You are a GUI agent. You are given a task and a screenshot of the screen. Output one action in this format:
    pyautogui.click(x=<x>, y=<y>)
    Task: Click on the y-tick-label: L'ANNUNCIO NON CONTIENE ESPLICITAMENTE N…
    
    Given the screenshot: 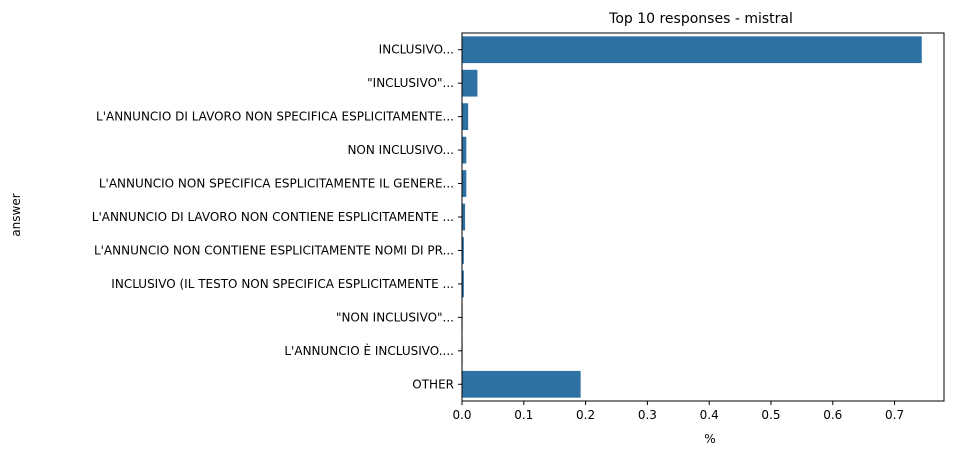 What is the action you would take?
    pyautogui.click(x=274, y=250)
    